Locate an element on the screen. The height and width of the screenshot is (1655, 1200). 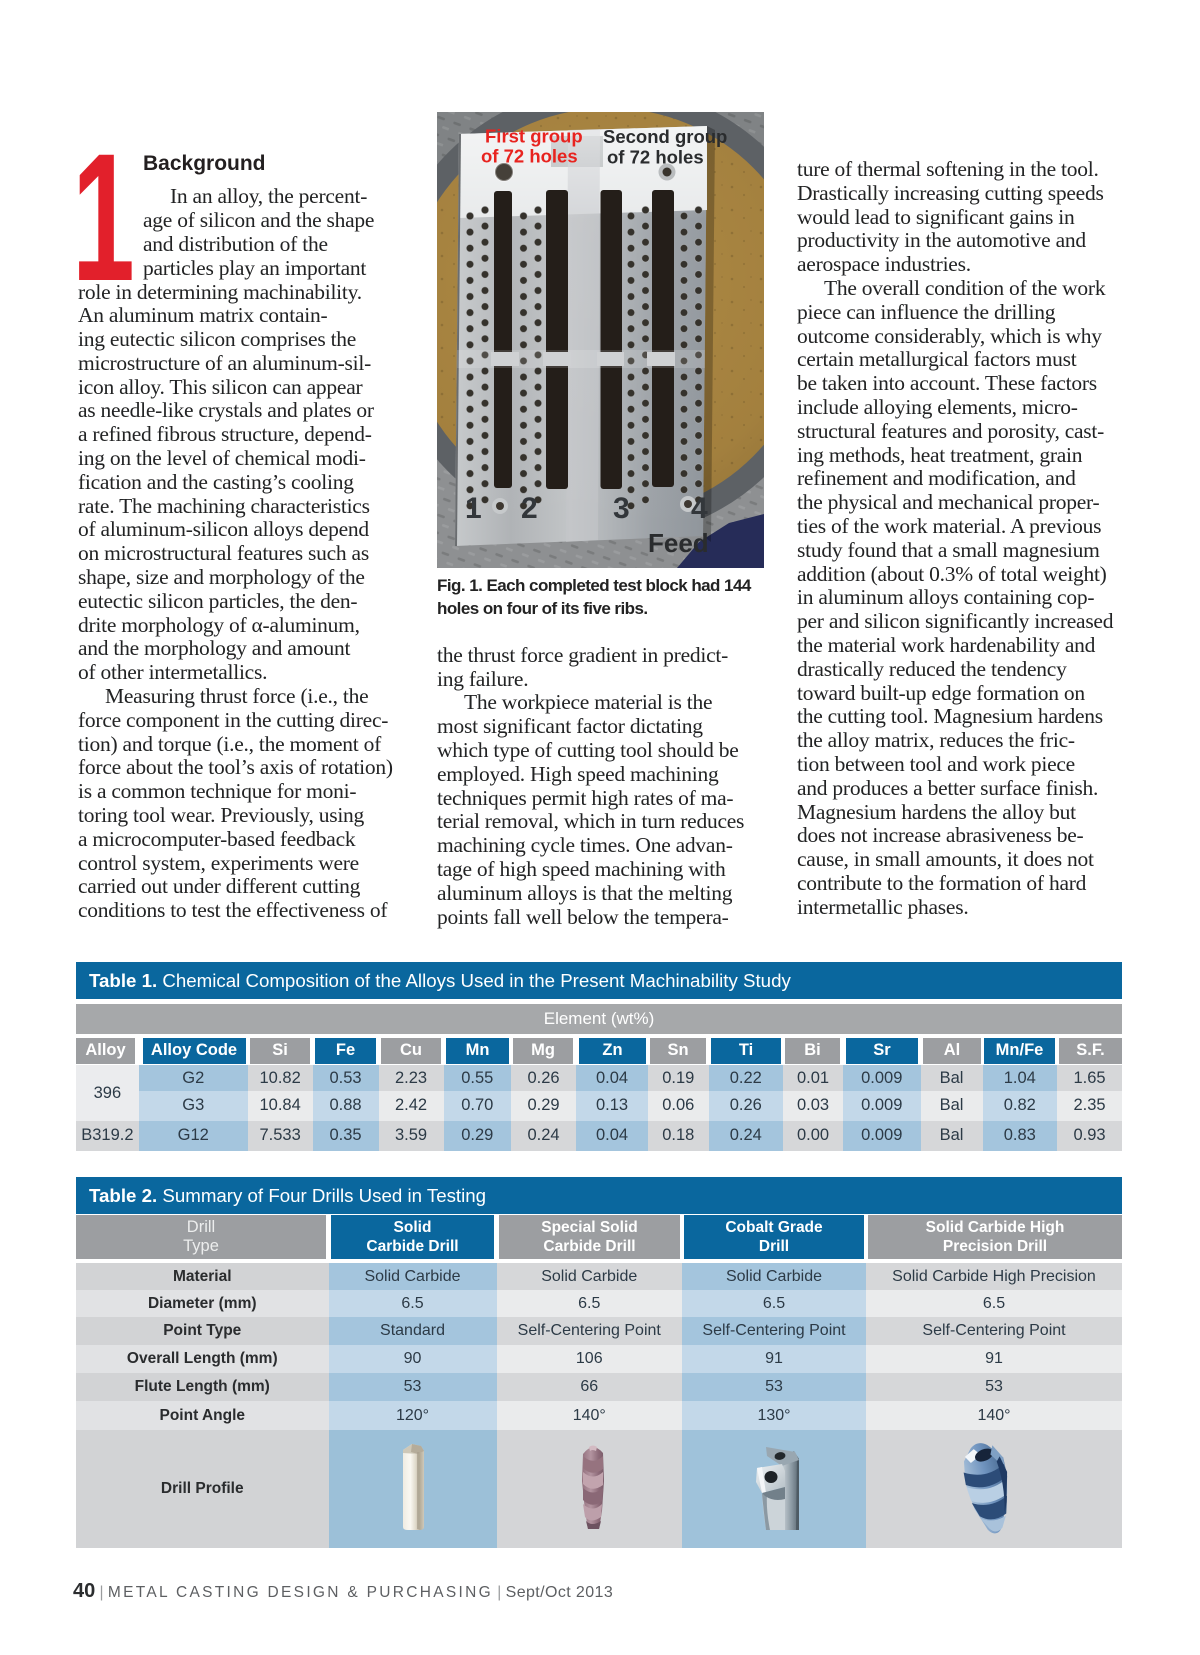
svg-text: Feed is located at coordinates (678, 543).